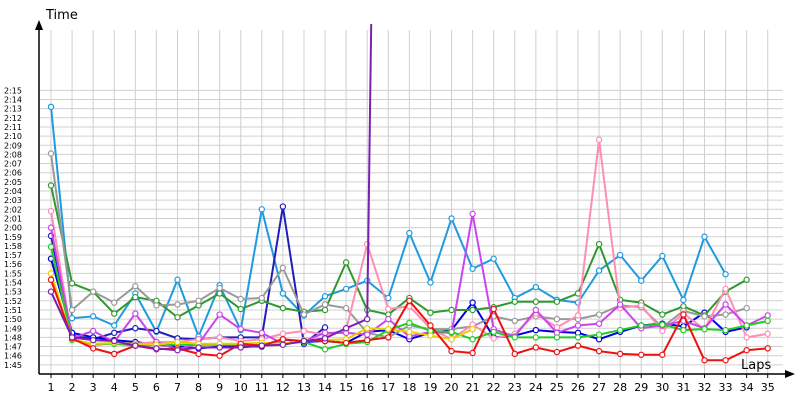  Describe the element at coordinates (198, 387) in the screenshot. I see `x-tick-label: 8` at that location.